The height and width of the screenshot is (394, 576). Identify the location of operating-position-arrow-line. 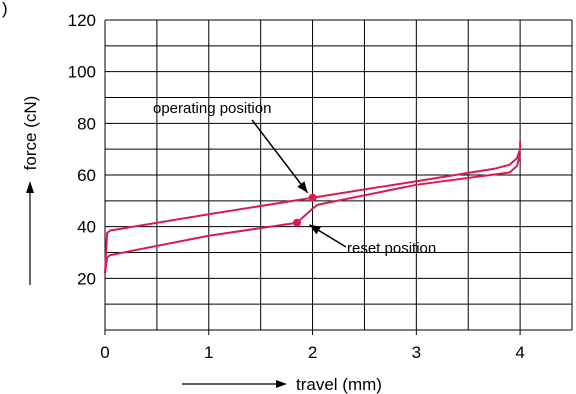
(280, 156).